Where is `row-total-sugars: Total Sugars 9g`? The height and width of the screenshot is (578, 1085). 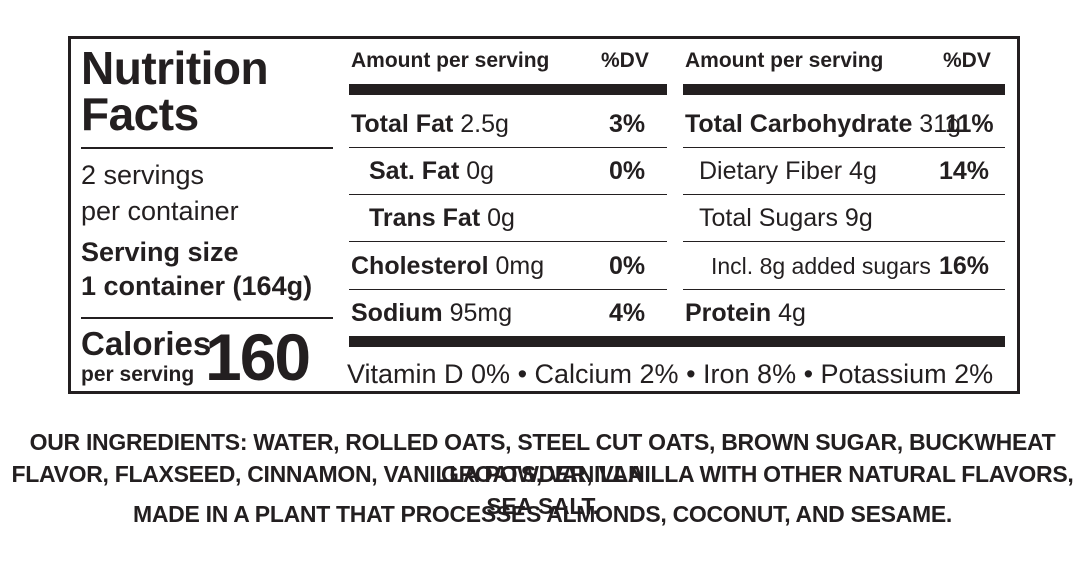
row-total-sugars: Total Sugars 9g is located at coordinates (786, 218).